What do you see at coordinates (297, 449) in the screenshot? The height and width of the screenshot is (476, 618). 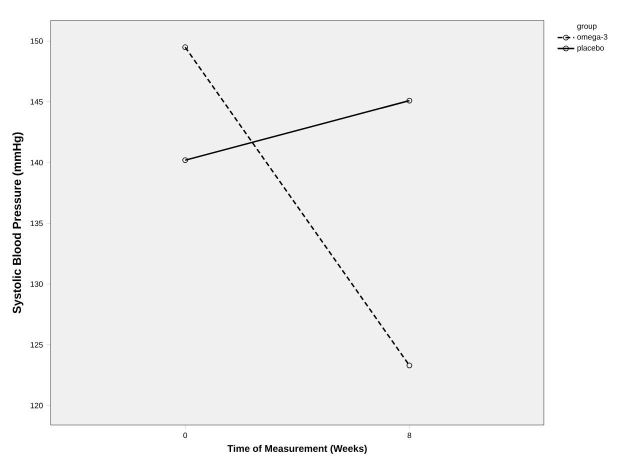 I see `x-axis-title: Time of Measurement (Weeks)` at bounding box center [297, 449].